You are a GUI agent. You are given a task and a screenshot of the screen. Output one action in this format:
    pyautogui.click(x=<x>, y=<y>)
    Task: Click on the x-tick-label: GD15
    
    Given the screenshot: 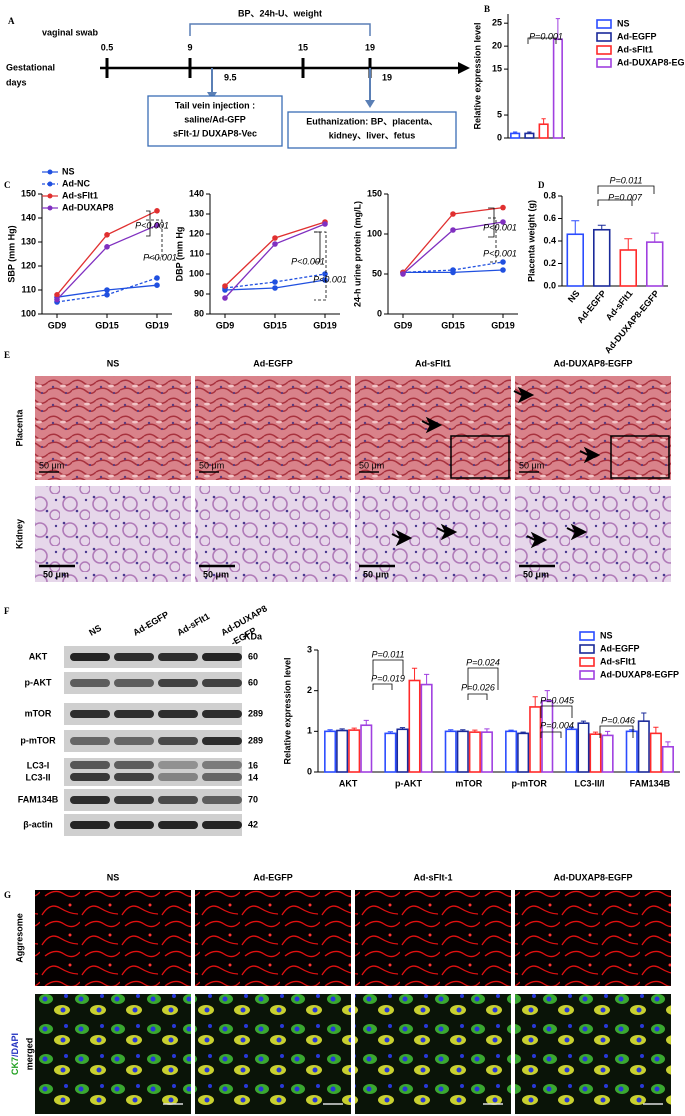 What is the action you would take?
    pyautogui.click(x=275, y=325)
    